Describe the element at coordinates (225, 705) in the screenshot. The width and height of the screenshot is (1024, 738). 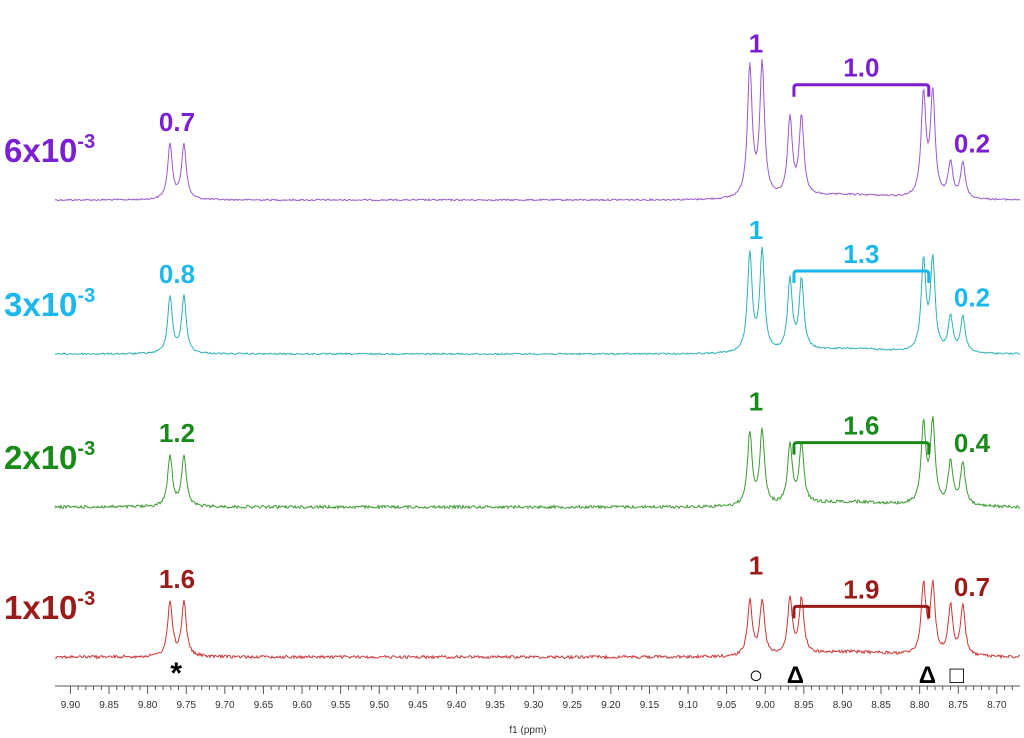
I see `x-tick-label: 9.70` at that location.